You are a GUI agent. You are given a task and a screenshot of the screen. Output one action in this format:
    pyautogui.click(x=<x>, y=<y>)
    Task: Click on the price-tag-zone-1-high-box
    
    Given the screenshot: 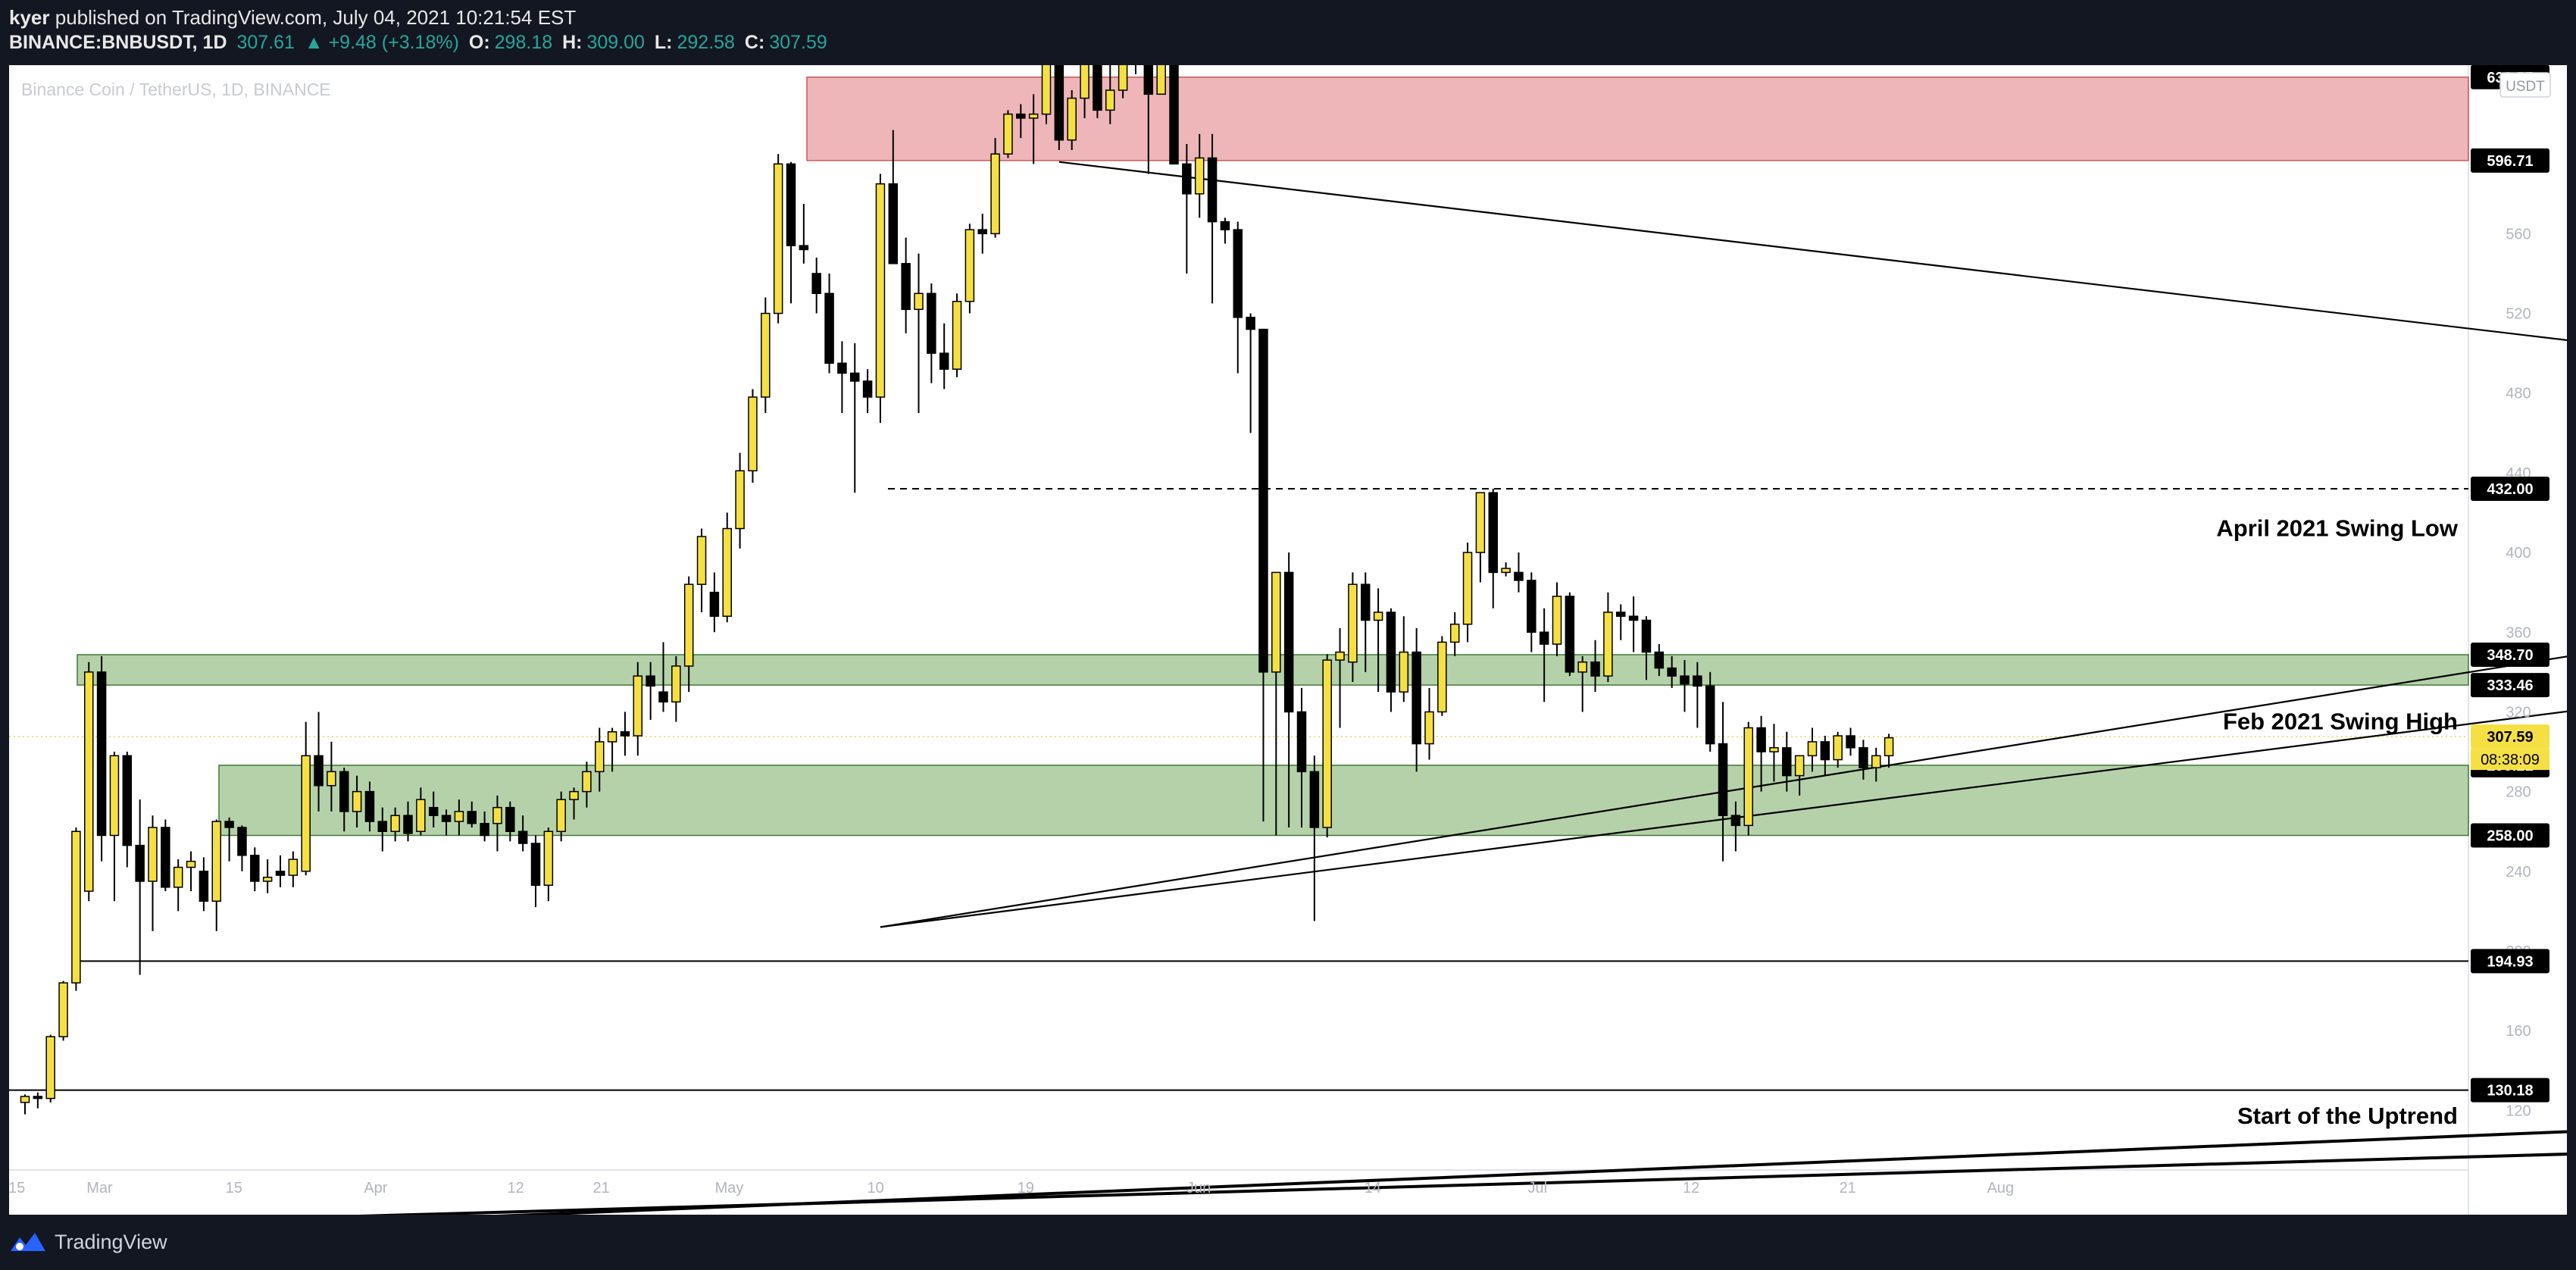 What is the action you would take?
    pyautogui.click(x=2510, y=654)
    